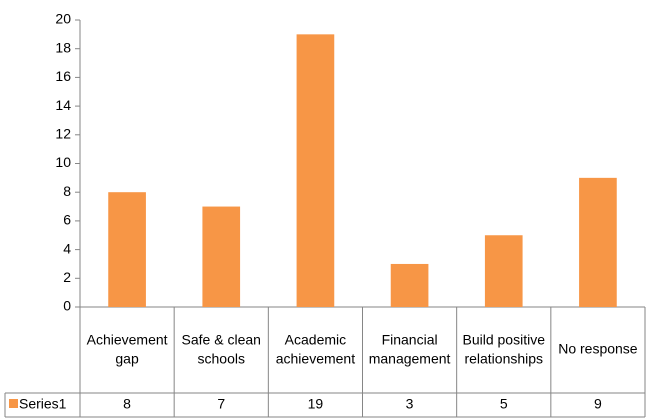  Describe the element at coordinates (13, 403) in the screenshot. I see `legend-key` at that location.